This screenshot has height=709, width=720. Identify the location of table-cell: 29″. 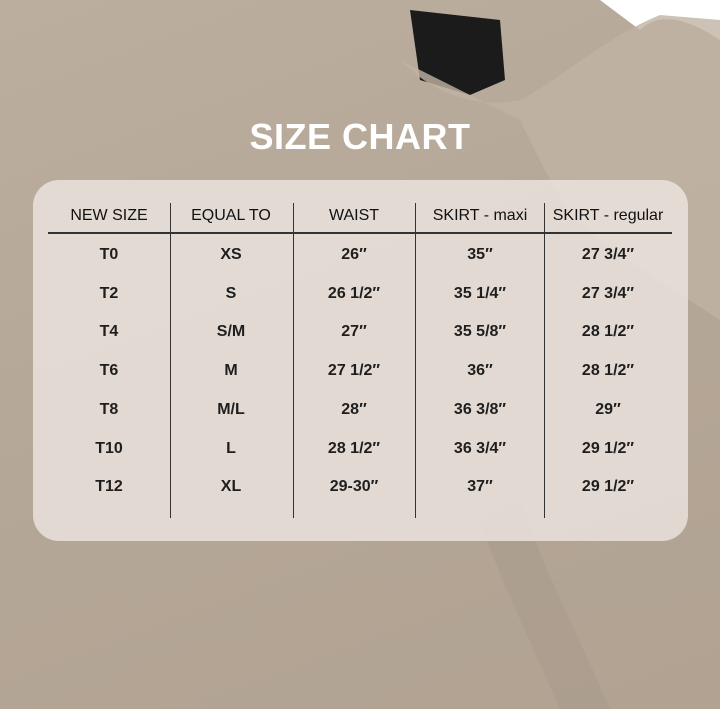
(608, 409).